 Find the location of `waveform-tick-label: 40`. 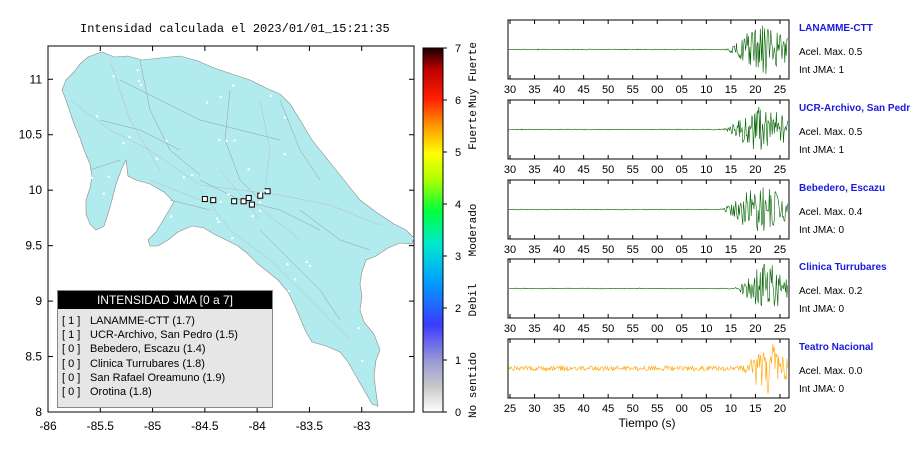

waveform-tick-label: 40 is located at coordinates (559, 250).